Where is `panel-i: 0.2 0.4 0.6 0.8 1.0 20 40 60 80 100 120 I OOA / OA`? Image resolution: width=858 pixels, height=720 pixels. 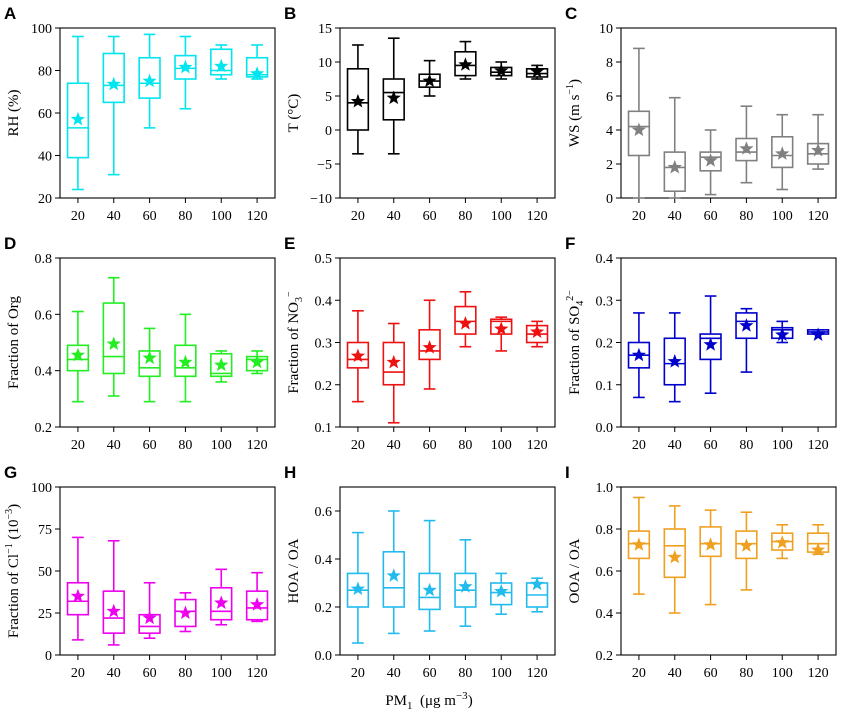 panel-i: 0.2 0.4 0.6 0.8 1.0 20 40 60 80 100 120 I OOA / OA is located at coordinates (701, 572).